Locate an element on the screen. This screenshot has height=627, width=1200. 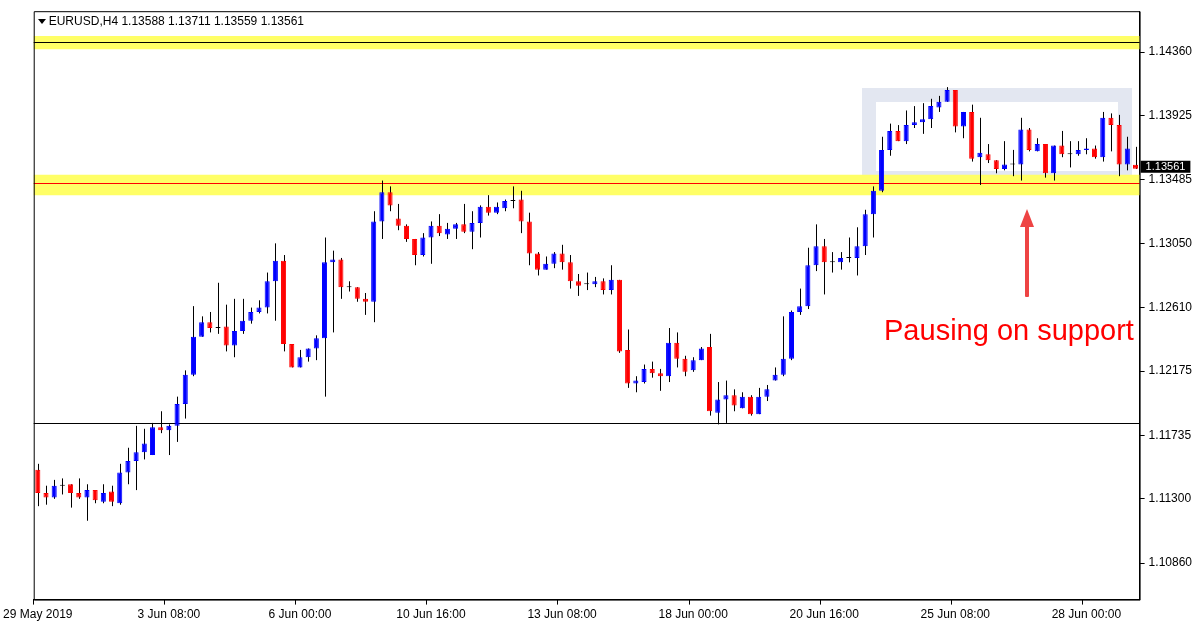
x-tick-label: 6 Jun 00:00 is located at coordinates (300, 614).